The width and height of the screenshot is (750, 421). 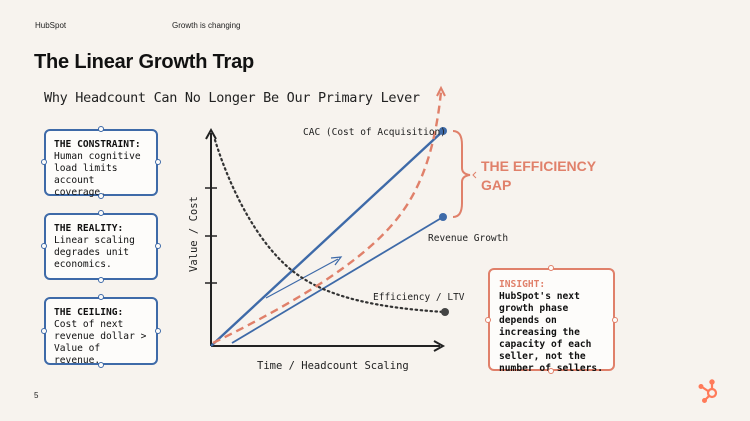 What do you see at coordinates (206, 25) in the screenshot?
I see `section-label: Growth is changing` at bounding box center [206, 25].